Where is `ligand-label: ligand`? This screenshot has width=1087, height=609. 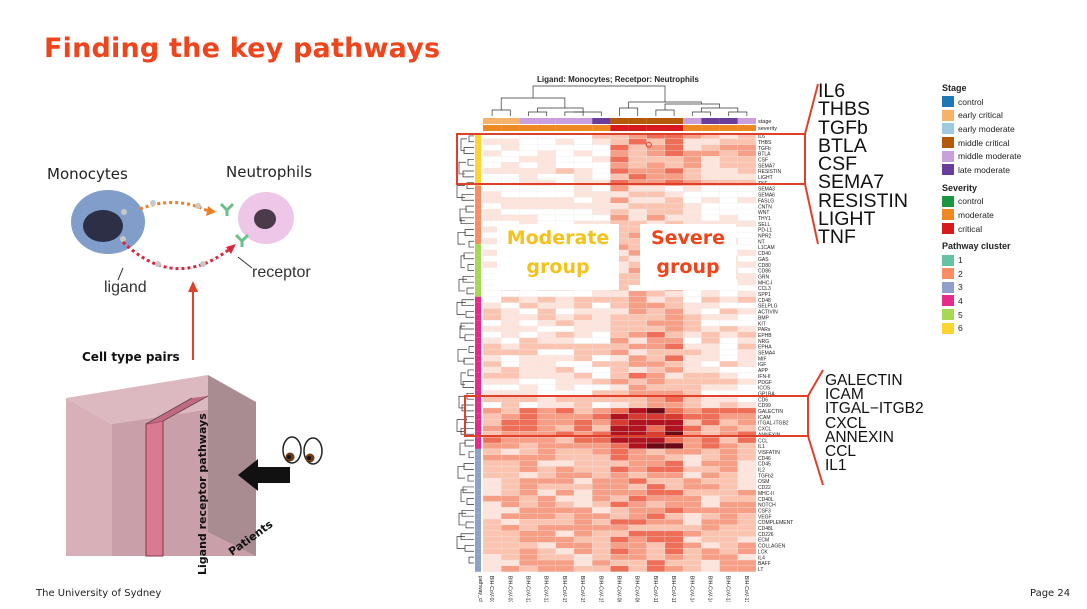 ligand-label: ligand is located at coordinates (125, 287).